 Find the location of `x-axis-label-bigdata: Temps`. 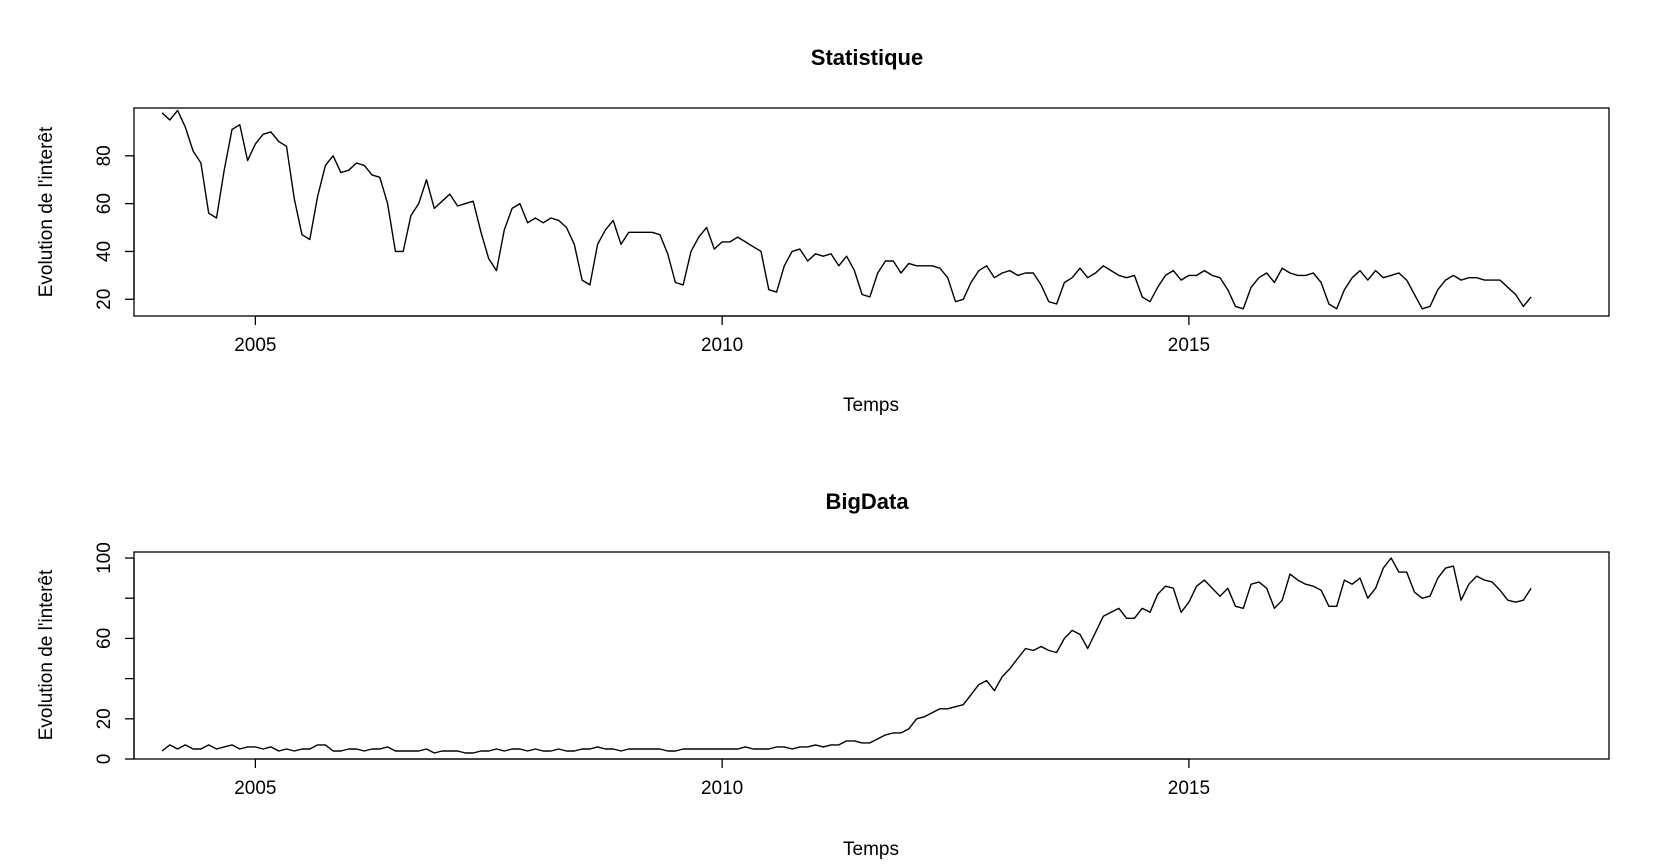

x-axis-label-bigdata: Temps is located at coordinates (871, 849).